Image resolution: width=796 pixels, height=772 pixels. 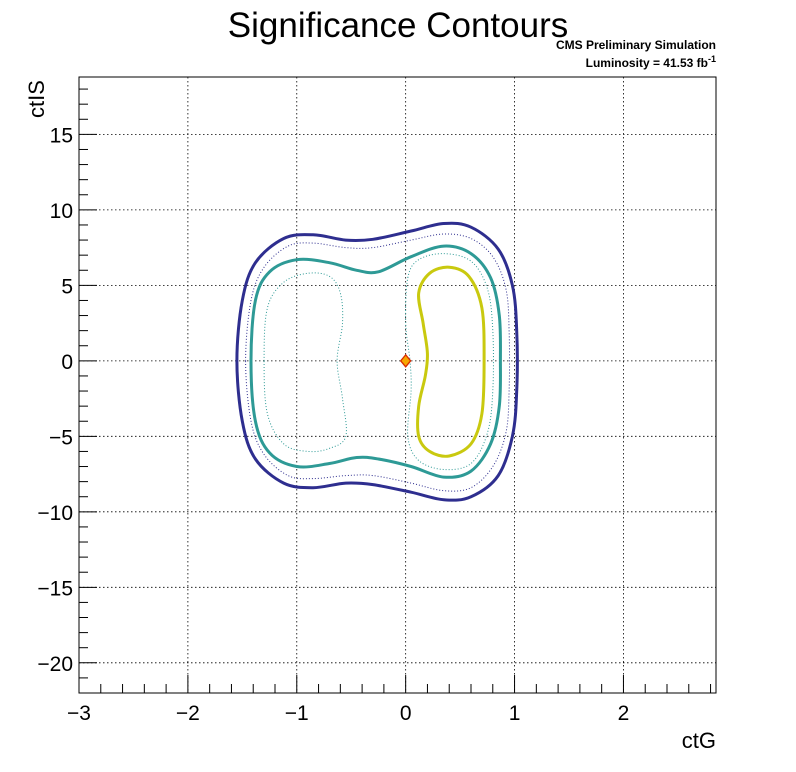 What do you see at coordinates (624, 713) in the screenshot?
I see `x-tick-label: 2` at bounding box center [624, 713].